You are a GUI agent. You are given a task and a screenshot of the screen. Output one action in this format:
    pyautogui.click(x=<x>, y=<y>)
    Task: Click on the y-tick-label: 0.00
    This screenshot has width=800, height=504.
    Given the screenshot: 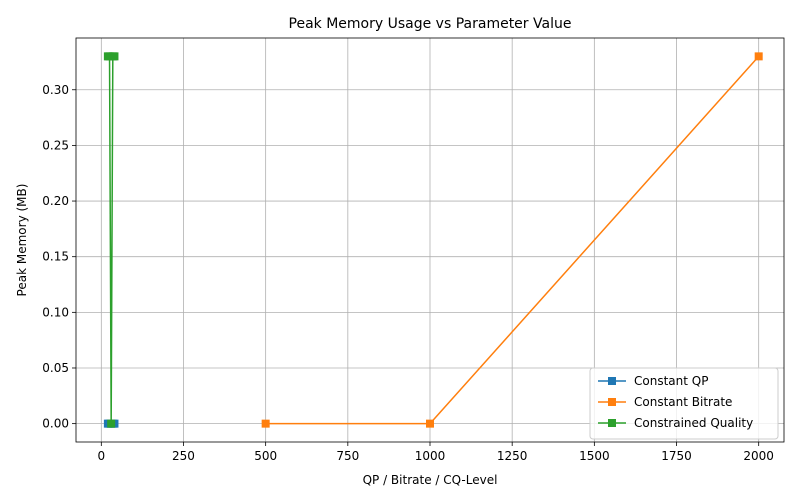 What is the action you would take?
    pyautogui.click(x=55, y=424)
    